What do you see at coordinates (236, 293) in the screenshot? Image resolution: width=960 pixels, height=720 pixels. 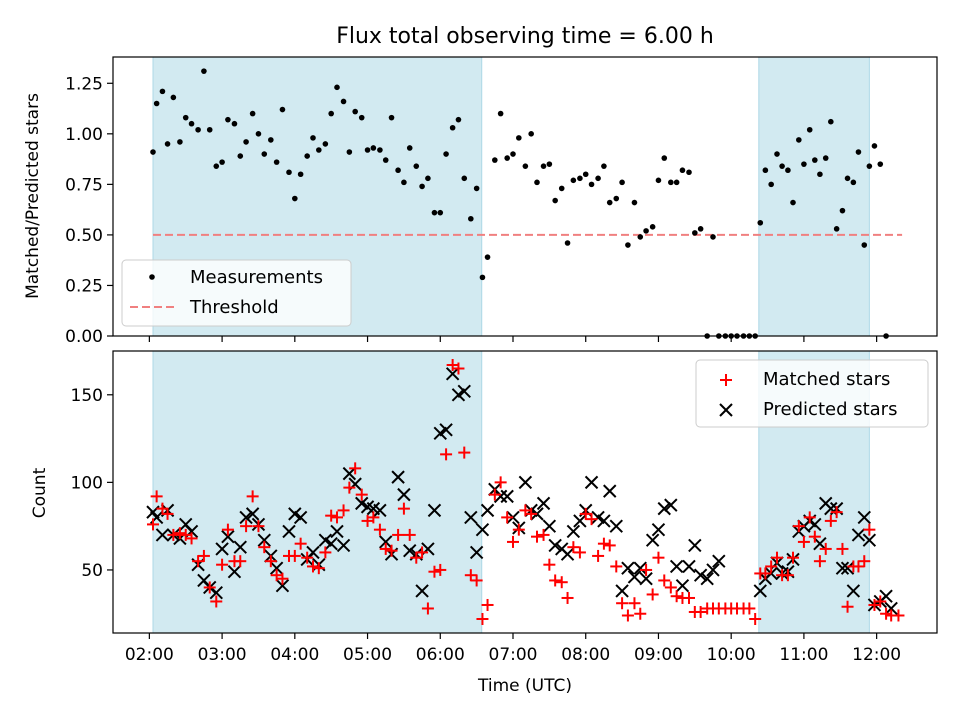 I see `top-legend-box` at bounding box center [236, 293].